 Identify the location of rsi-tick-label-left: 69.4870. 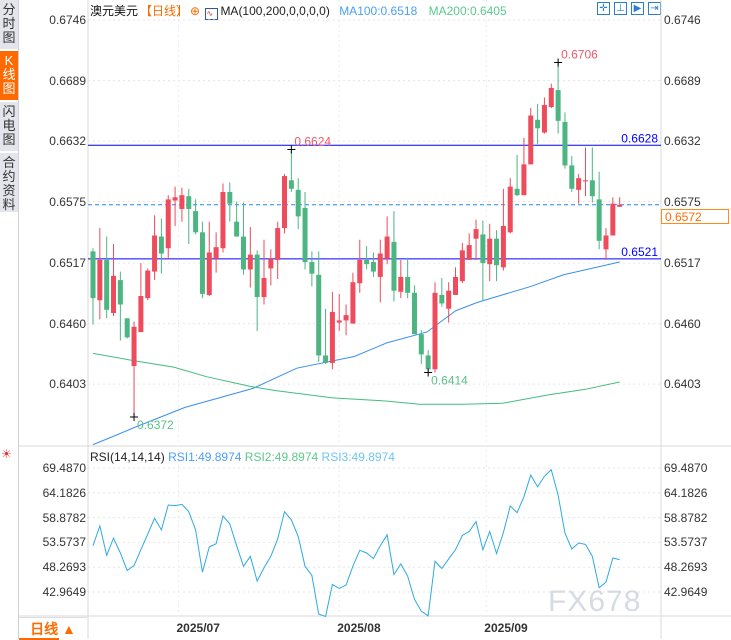
(64, 468).